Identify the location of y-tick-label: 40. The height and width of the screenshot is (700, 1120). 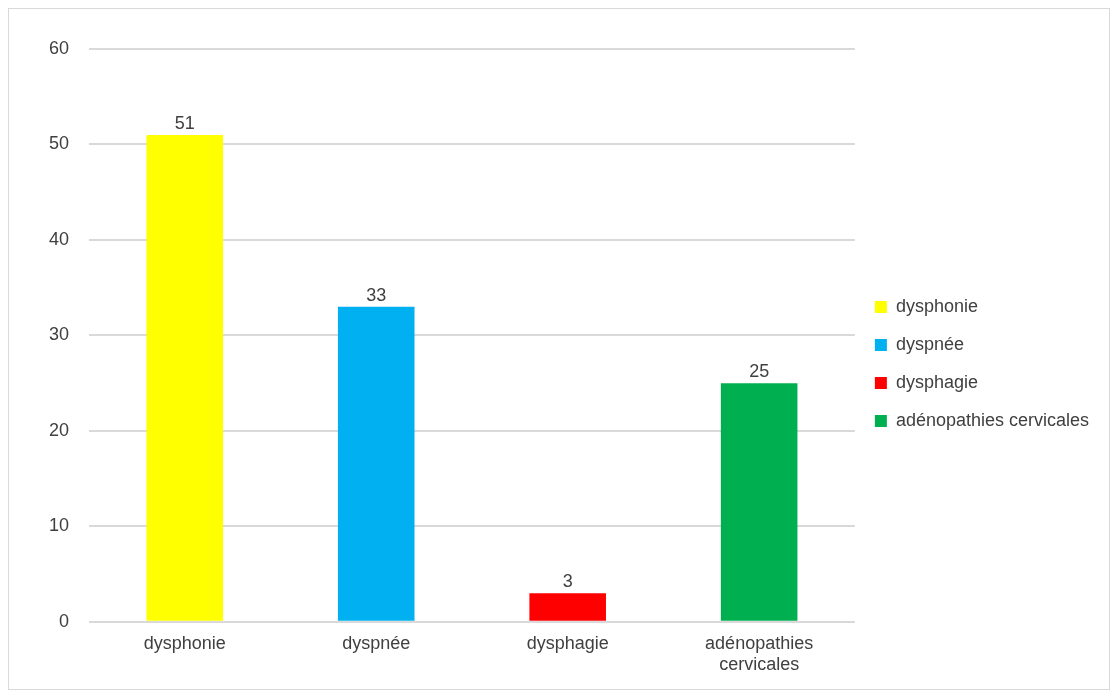
(59, 238).